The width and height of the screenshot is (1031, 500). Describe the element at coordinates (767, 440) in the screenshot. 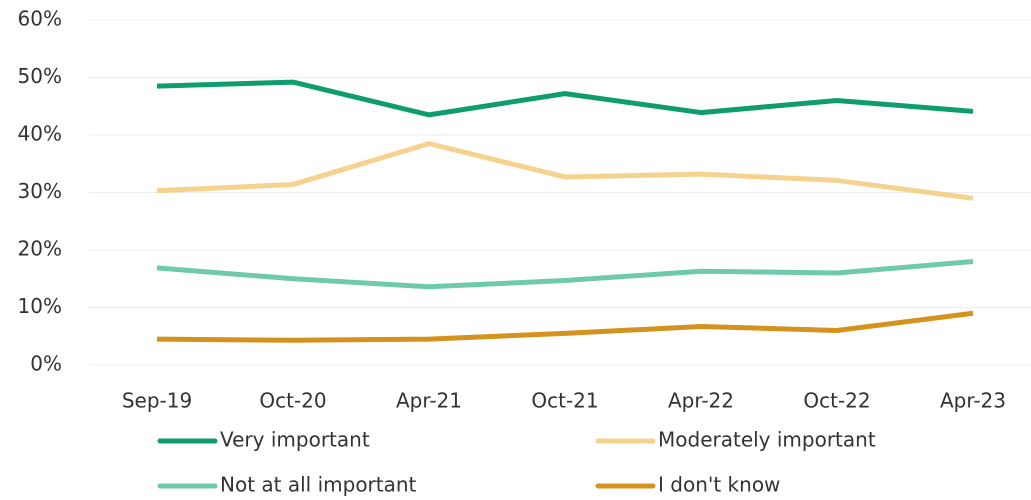

I see `legend-label: Moderately important` at that location.